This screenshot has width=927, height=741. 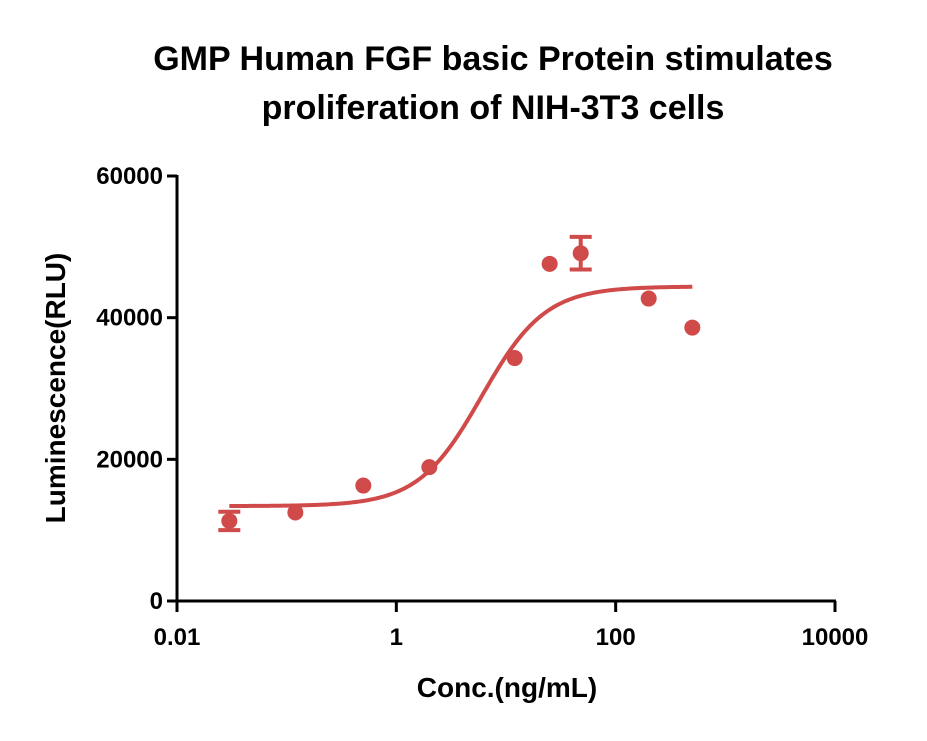 I want to click on chart-title-line-2: proliferation of NIH-3T3 cells, so click(x=493, y=108).